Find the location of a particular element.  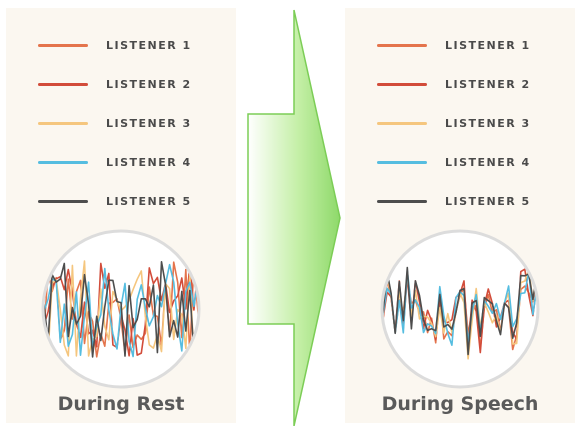

rest-signal-circle is located at coordinates (121, 309).